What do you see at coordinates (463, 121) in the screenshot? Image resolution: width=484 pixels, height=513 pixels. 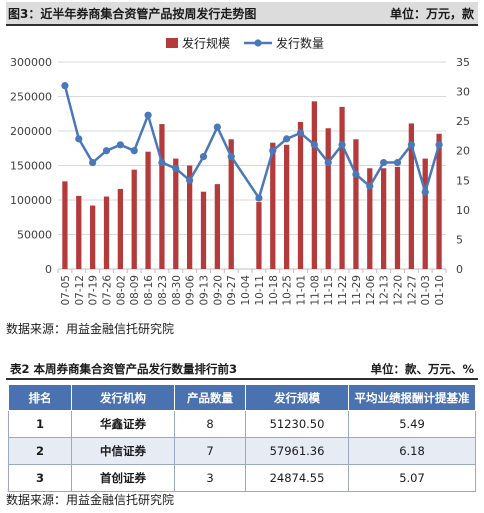 I see `right-tick-label: 25` at bounding box center [463, 121].